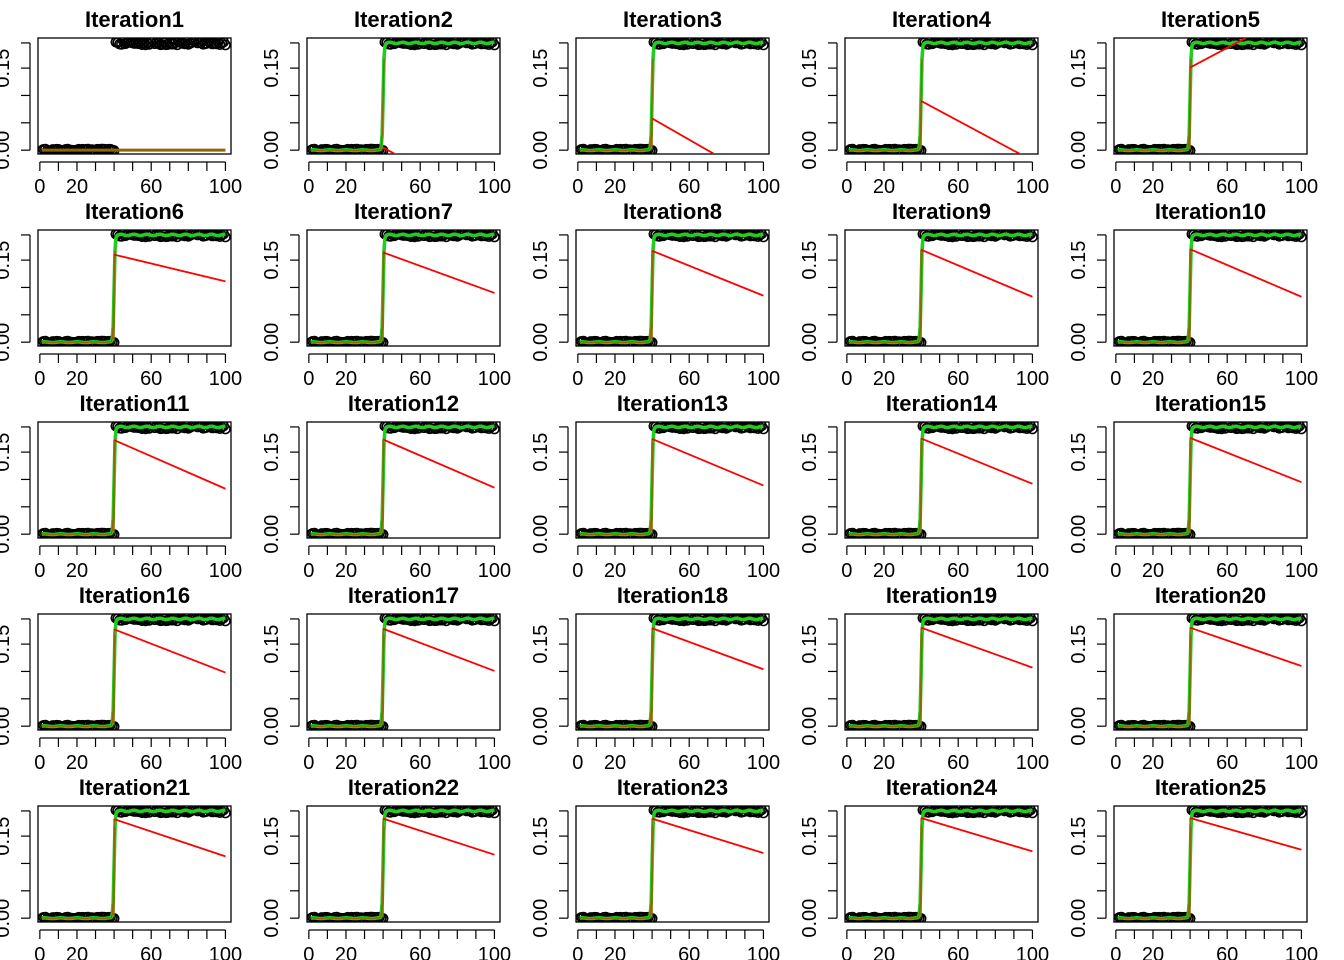  I want to click on panel-5: Iteration5 0 20 60 100 0.00 0.15, so click(1193, 102).